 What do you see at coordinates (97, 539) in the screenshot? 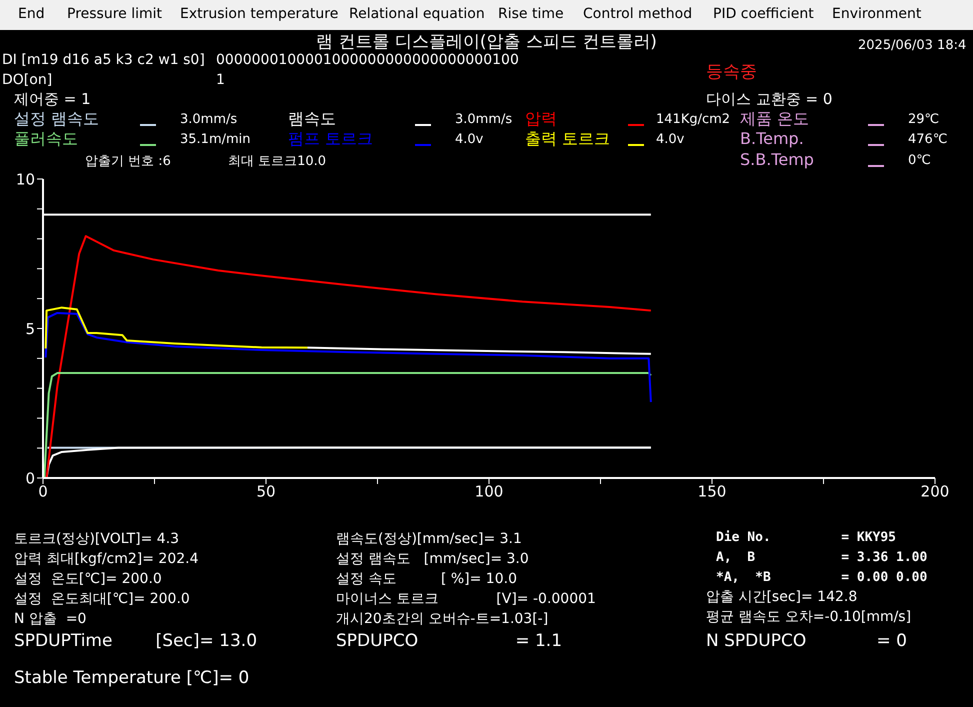
I see `text: 토르크(정상)[VOLT]= 4.3` at bounding box center [97, 539].